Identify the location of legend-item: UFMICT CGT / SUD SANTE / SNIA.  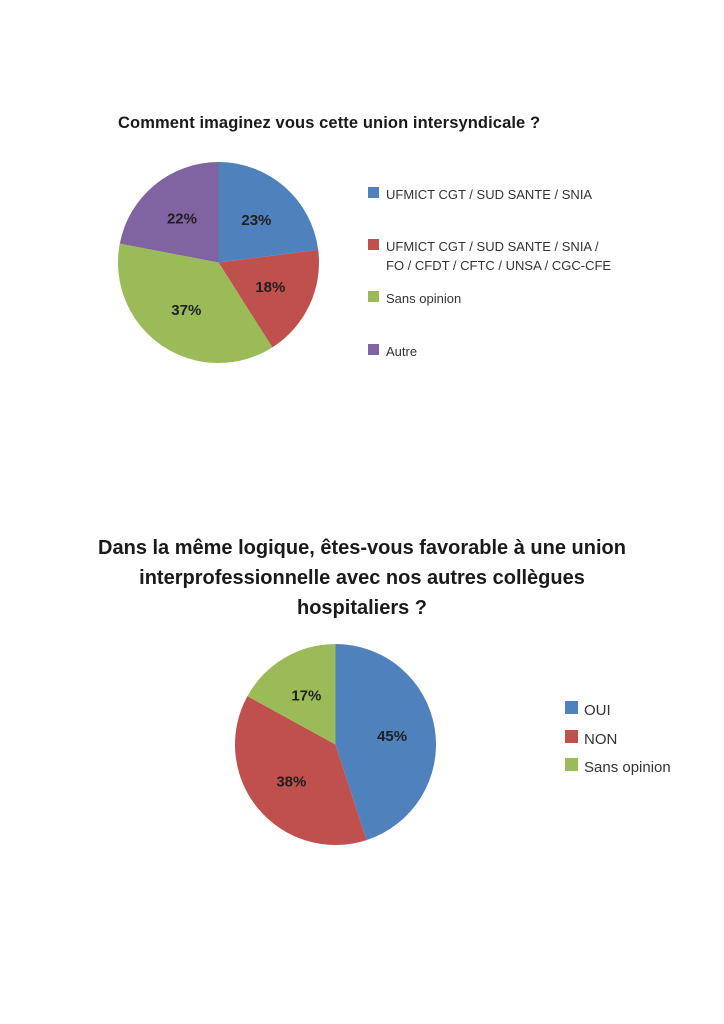
(480, 195).